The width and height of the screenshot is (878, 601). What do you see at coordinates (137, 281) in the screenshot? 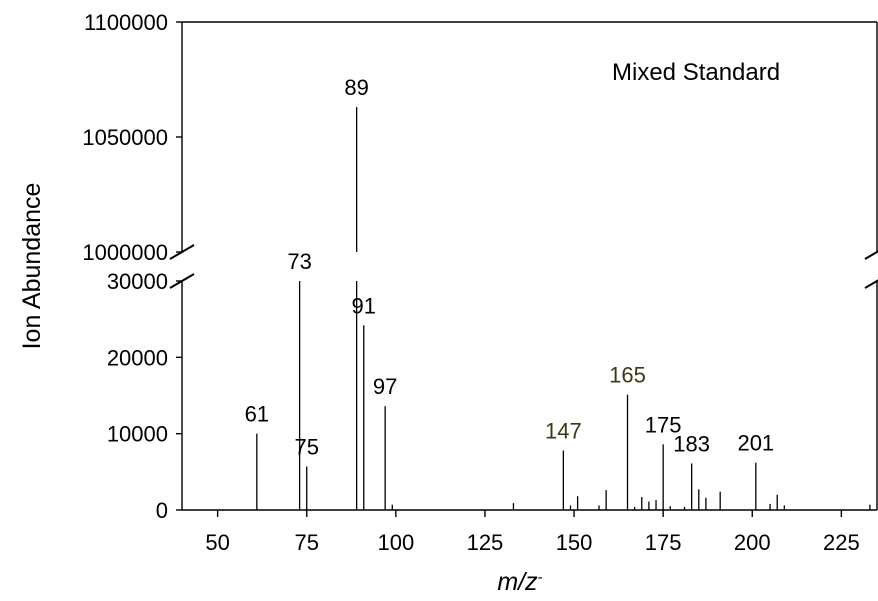
I see `y-tick-label: 30000` at bounding box center [137, 281].